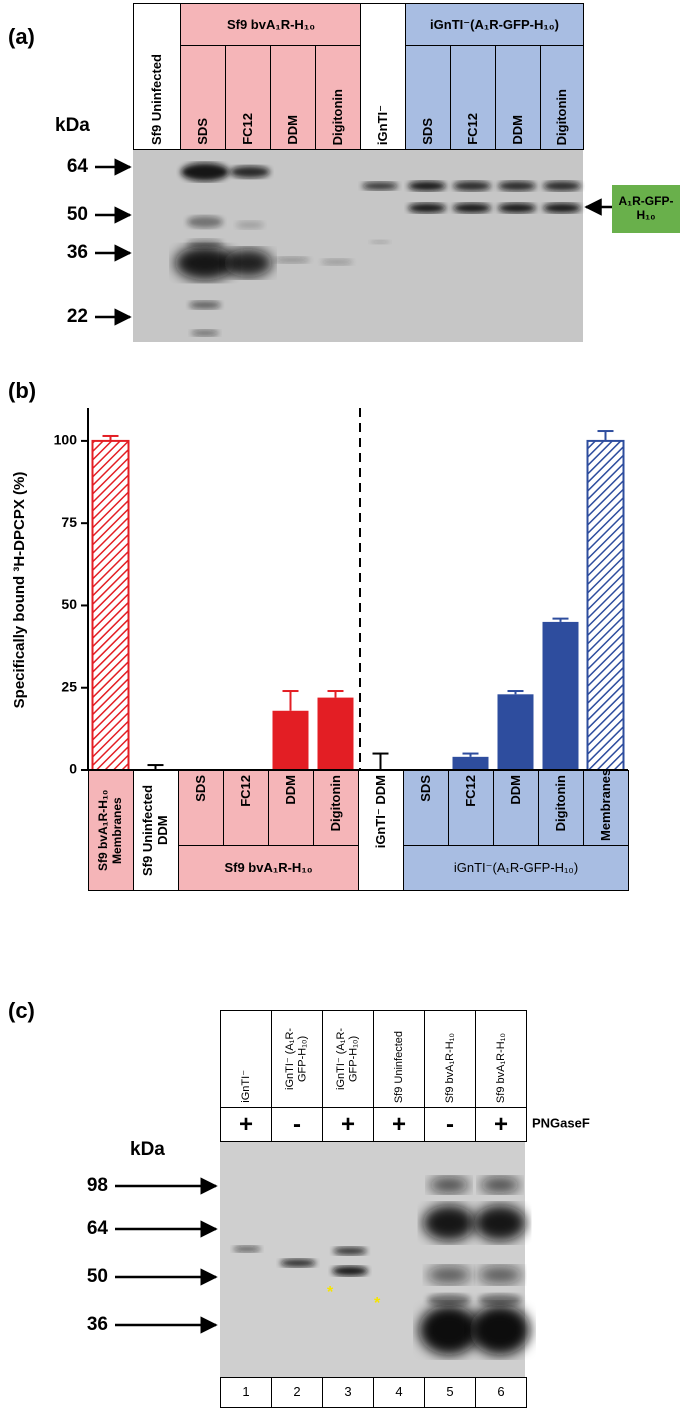 The image size is (693, 1409). I want to click on group-header: Sf9 bvA₁R-H₁₀, so click(271, 25).